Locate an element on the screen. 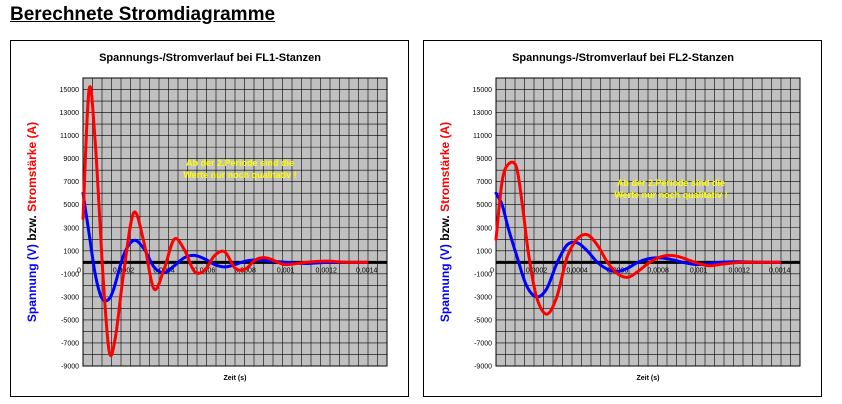 This screenshot has height=404, width=842. current-series-line is located at coordinates (638, 238).